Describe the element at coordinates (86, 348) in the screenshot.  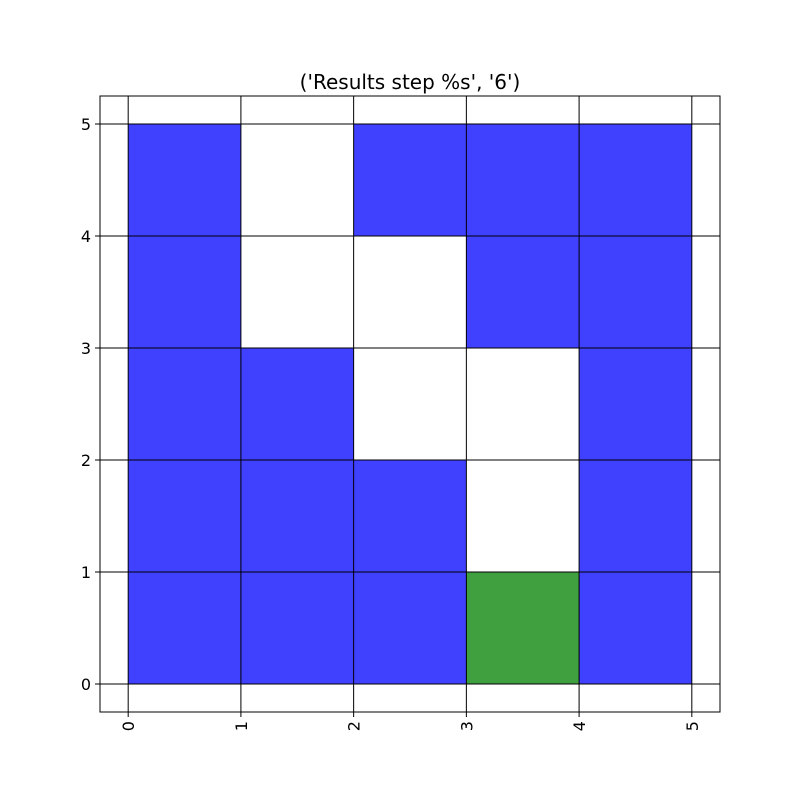
I see `y-tick-label: 3` at that location.